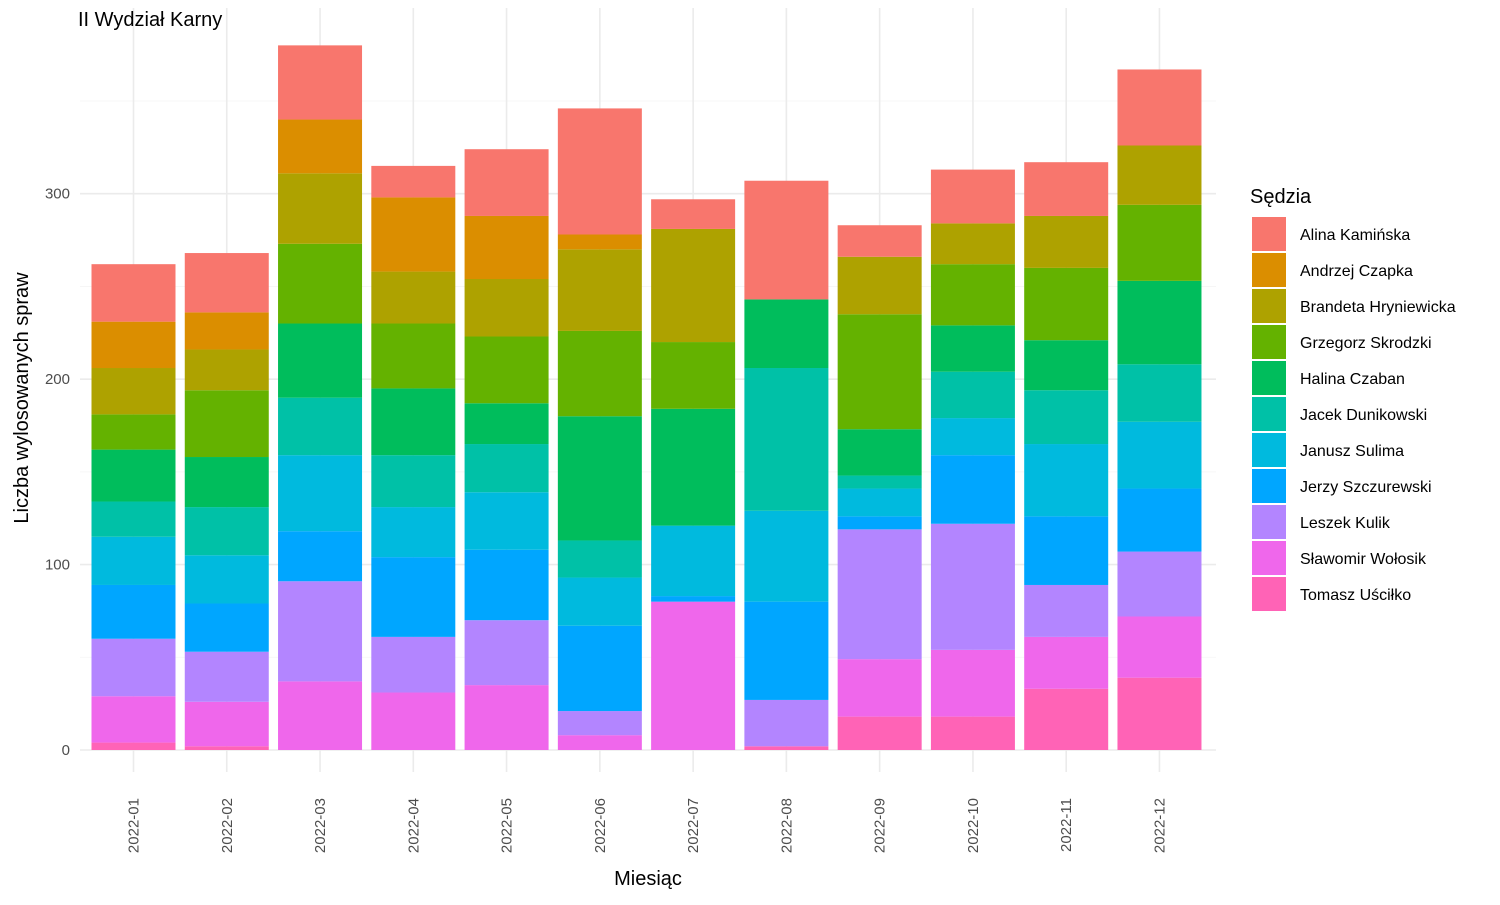  What do you see at coordinates (1366, 343) in the screenshot?
I see `legend-label: Grzegorz Skrodzki` at bounding box center [1366, 343].